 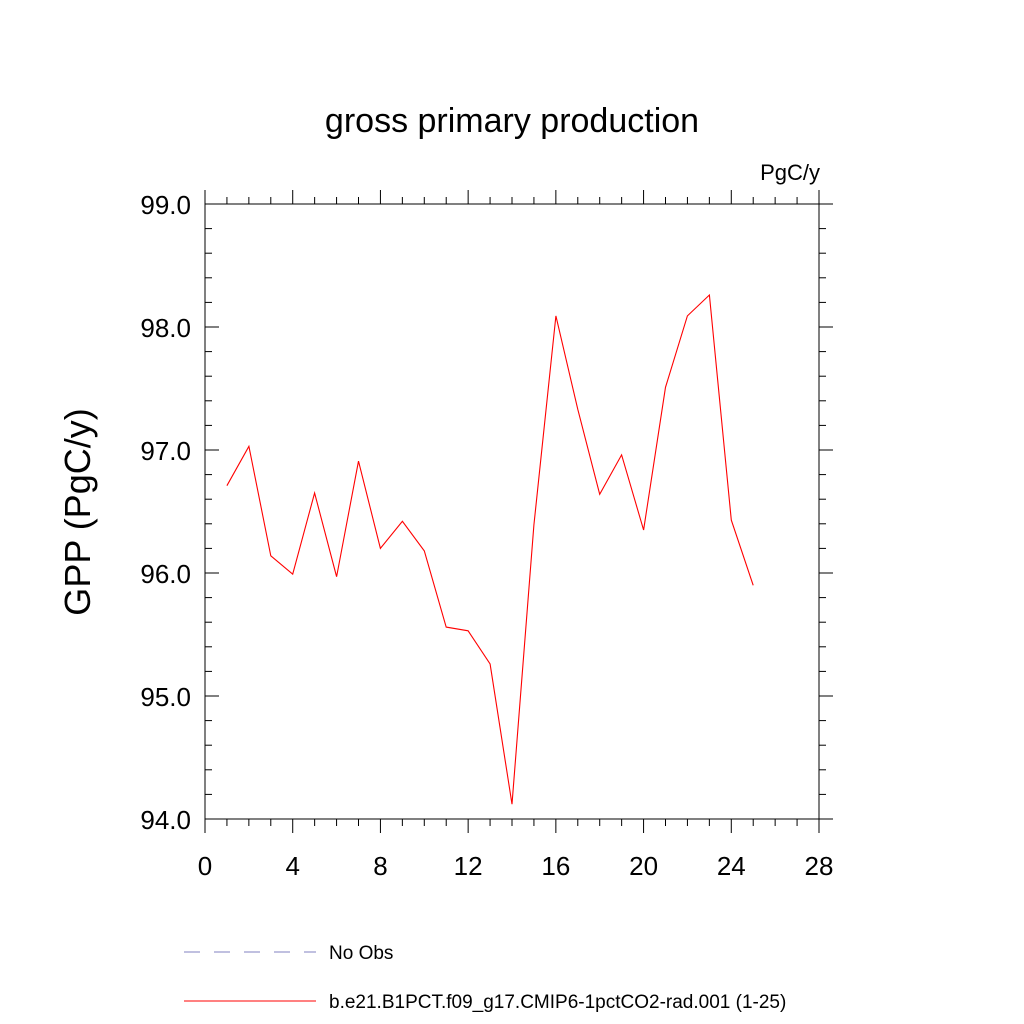 What do you see at coordinates (819, 866) in the screenshot?
I see `x-tick-label: 28` at bounding box center [819, 866].